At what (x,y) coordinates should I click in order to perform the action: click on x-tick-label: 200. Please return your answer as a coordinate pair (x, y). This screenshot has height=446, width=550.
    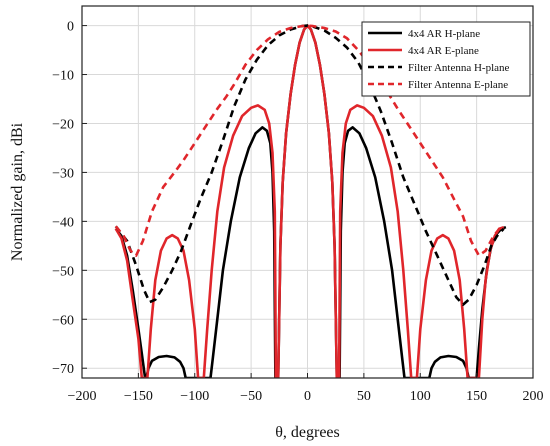
    Looking at the image, I should click on (533, 396).